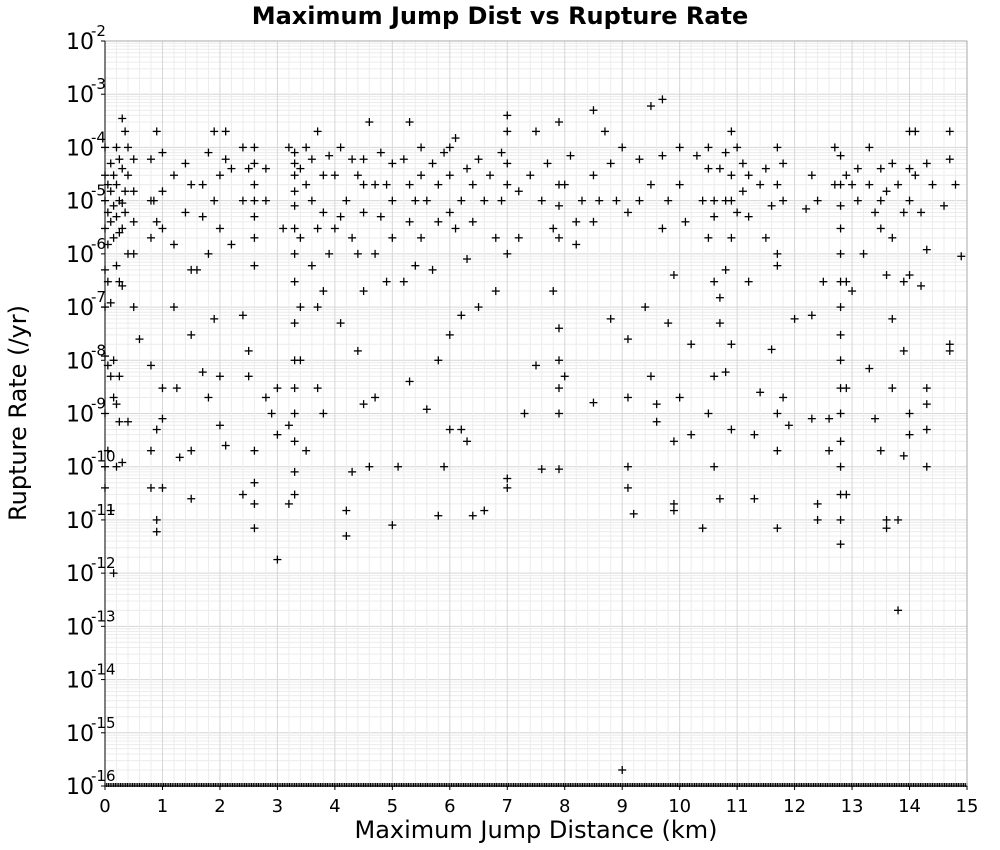 The width and height of the screenshot is (1000, 850). I want to click on y-tick-exponent: -2, so click(98, 31).